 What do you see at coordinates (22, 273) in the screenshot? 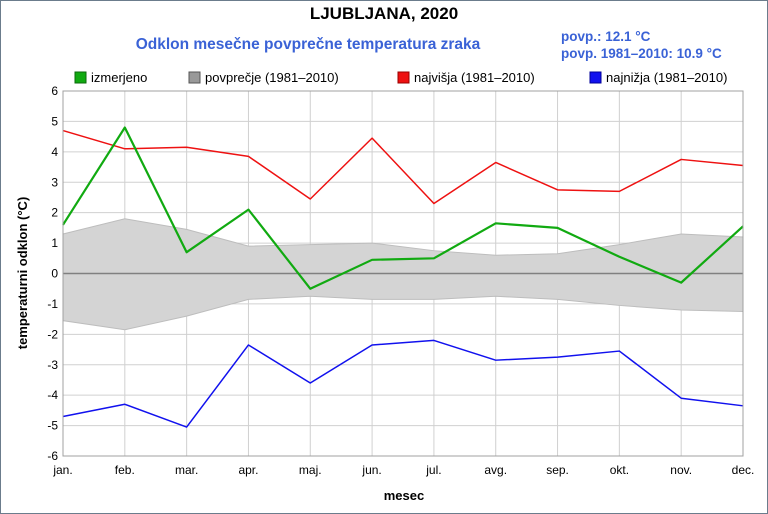
I see `y-axis-label: temperaturni odklon (°C)` at bounding box center [22, 273].